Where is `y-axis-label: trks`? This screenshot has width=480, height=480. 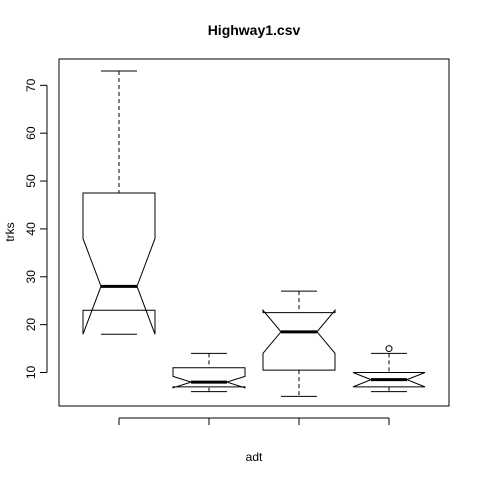 y-axis-label: trks is located at coordinates (10, 231).